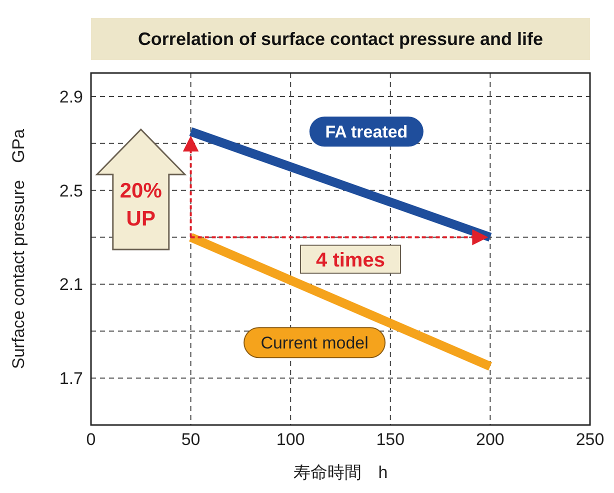 This screenshot has height=493, width=614. What do you see at coordinates (340, 39) in the screenshot?
I see `chart-title: Correlation of surface contact pressure and life` at bounding box center [340, 39].